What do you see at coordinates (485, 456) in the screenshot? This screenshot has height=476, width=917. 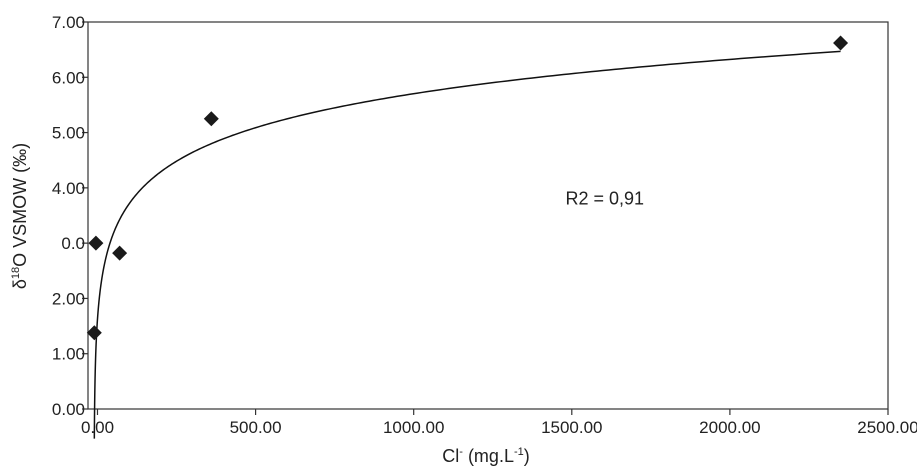 I see `x-axis-title: Cl- (mg.L-1)` at bounding box center [485, 456].